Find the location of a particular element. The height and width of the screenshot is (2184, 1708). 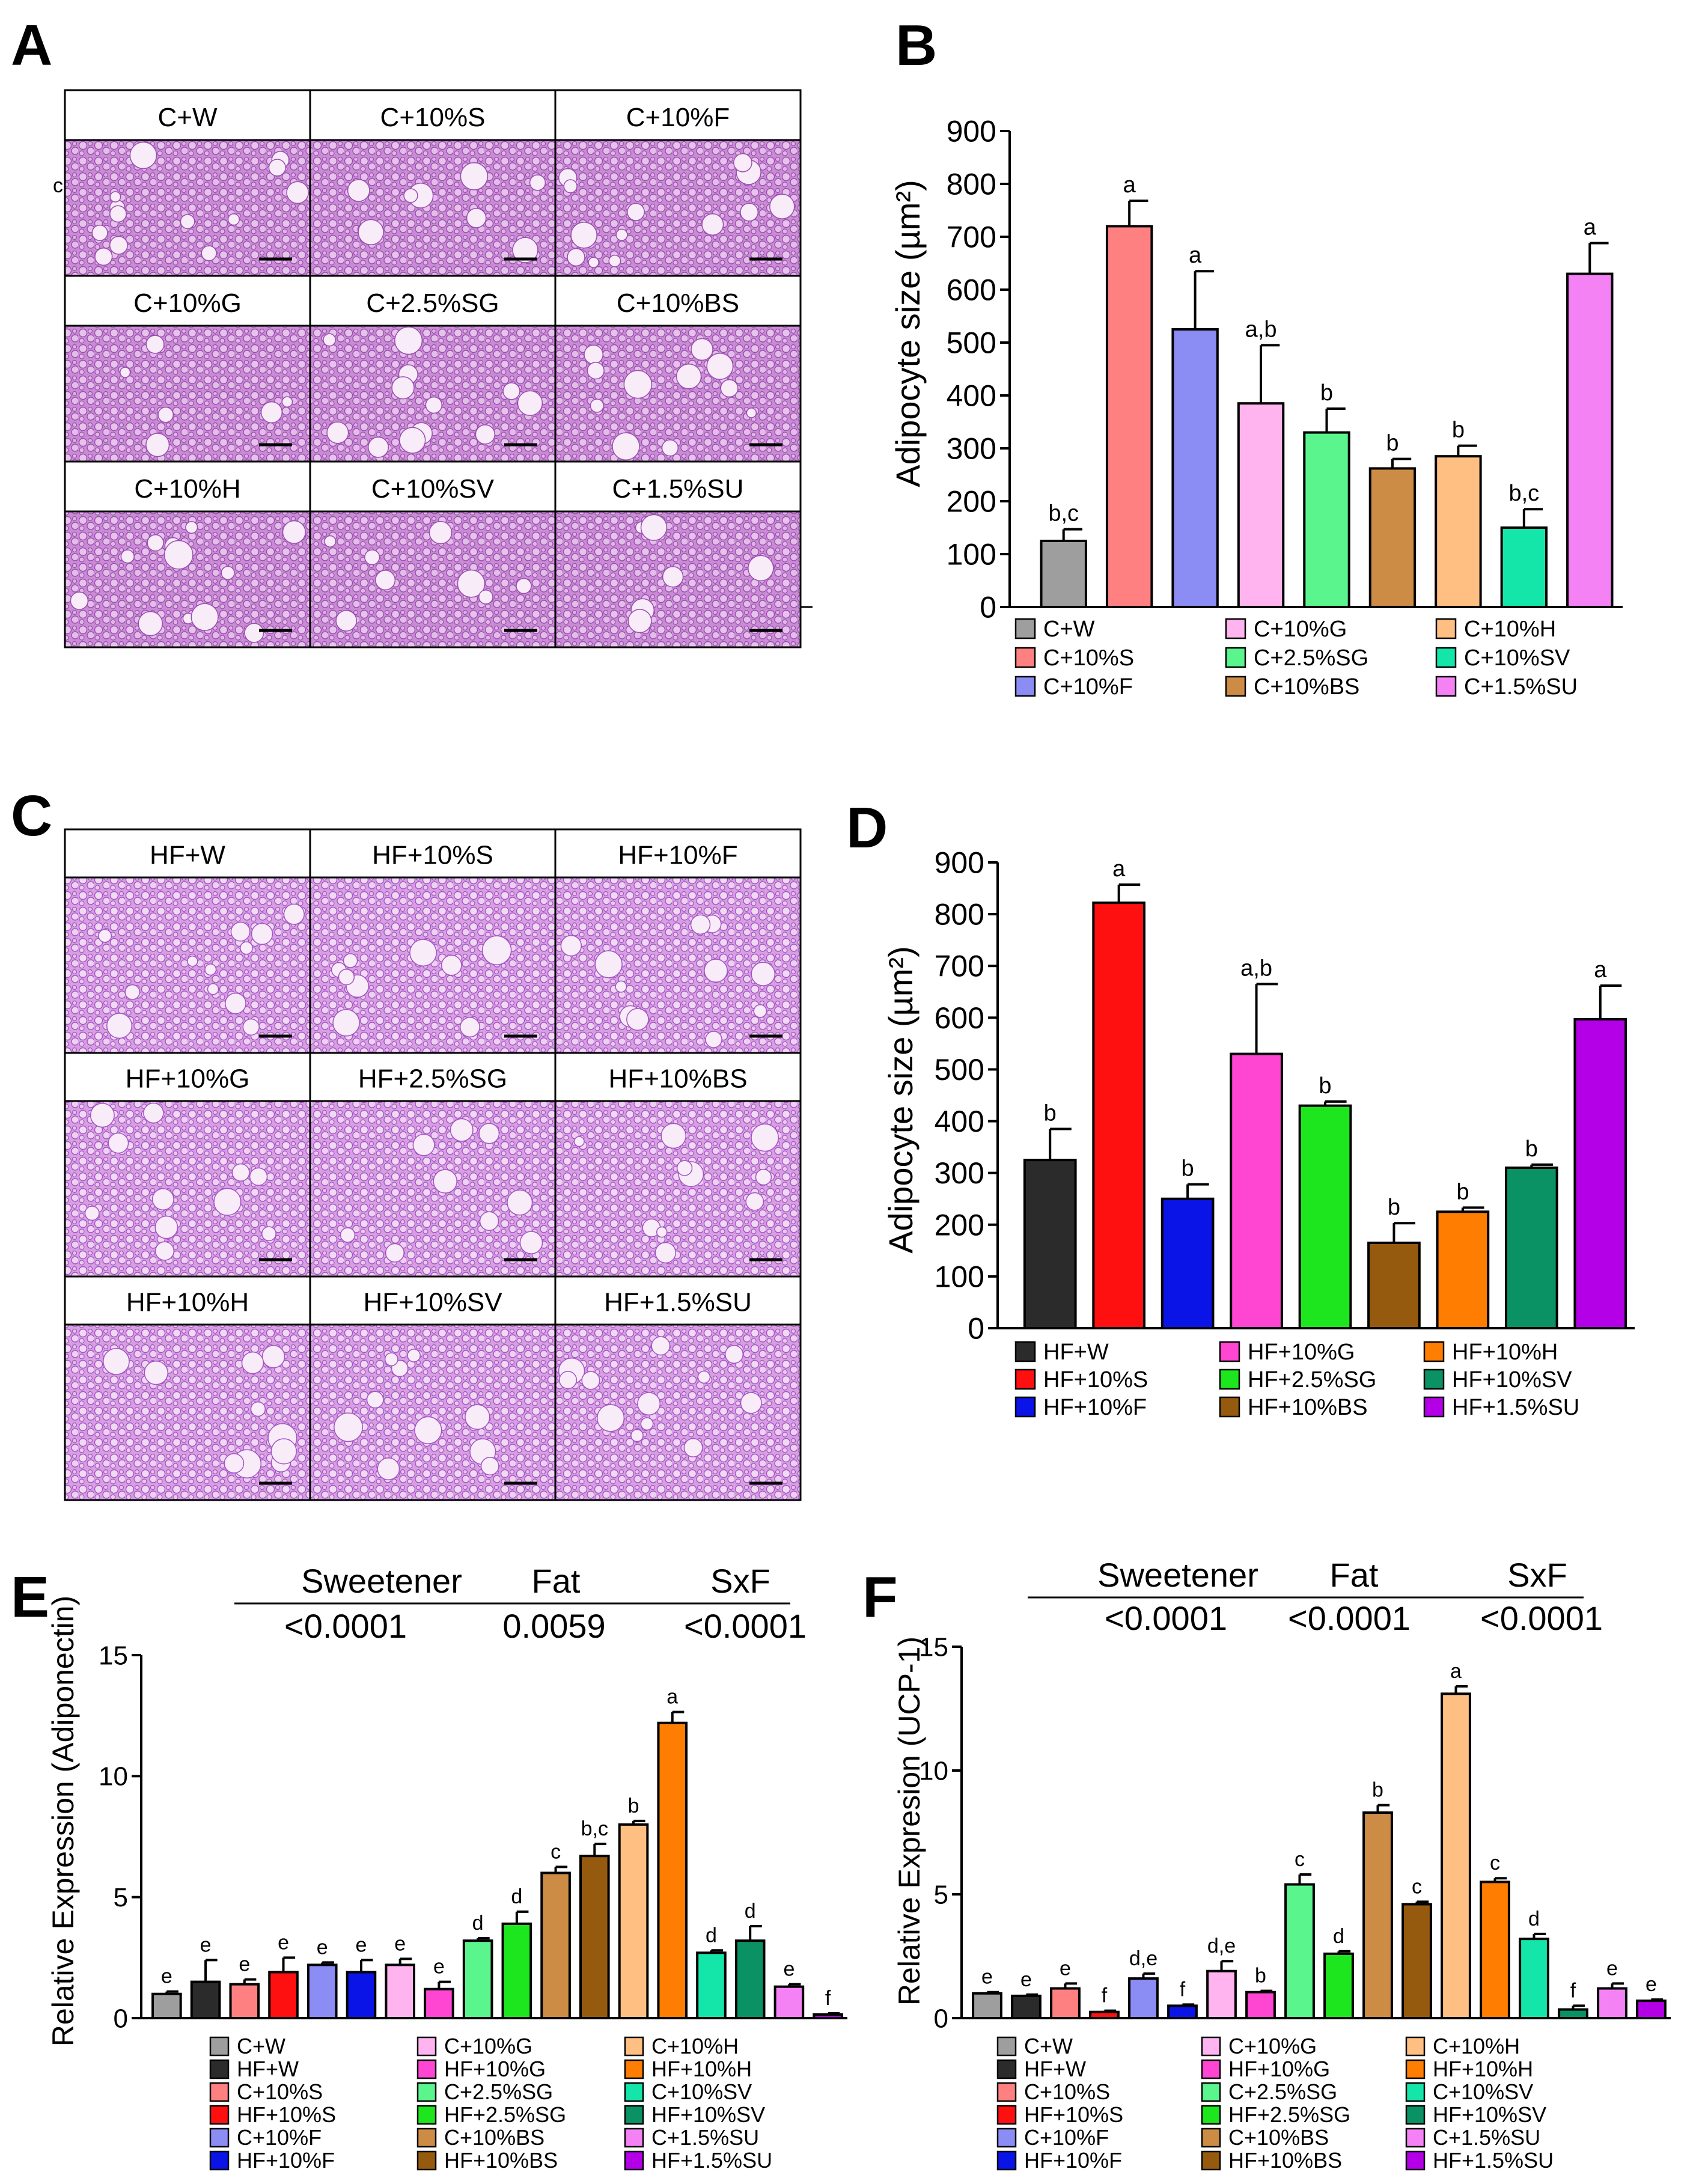

panel-d-letter: D is located at coordinates (867, 828).